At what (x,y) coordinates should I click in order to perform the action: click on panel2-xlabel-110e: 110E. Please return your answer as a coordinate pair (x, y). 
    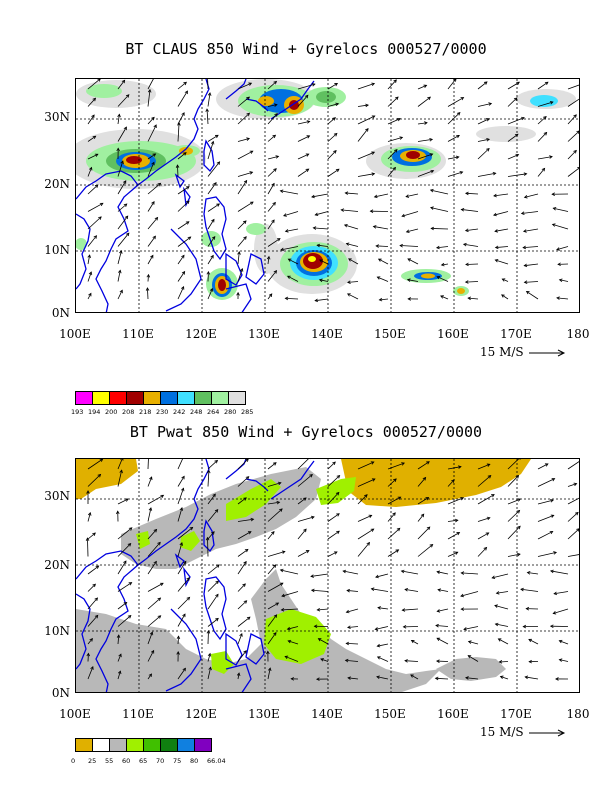
    Looking at the image, I should click on (138, 714).